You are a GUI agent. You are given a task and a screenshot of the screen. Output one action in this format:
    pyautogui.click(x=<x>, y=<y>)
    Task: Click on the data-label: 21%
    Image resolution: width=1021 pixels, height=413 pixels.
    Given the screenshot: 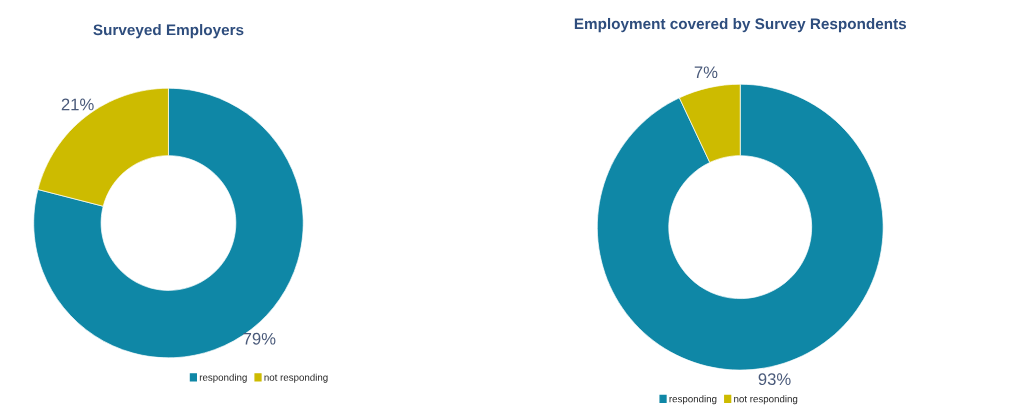 What is the action you would take?
    pyautogui.click(x=77, y=104)
    